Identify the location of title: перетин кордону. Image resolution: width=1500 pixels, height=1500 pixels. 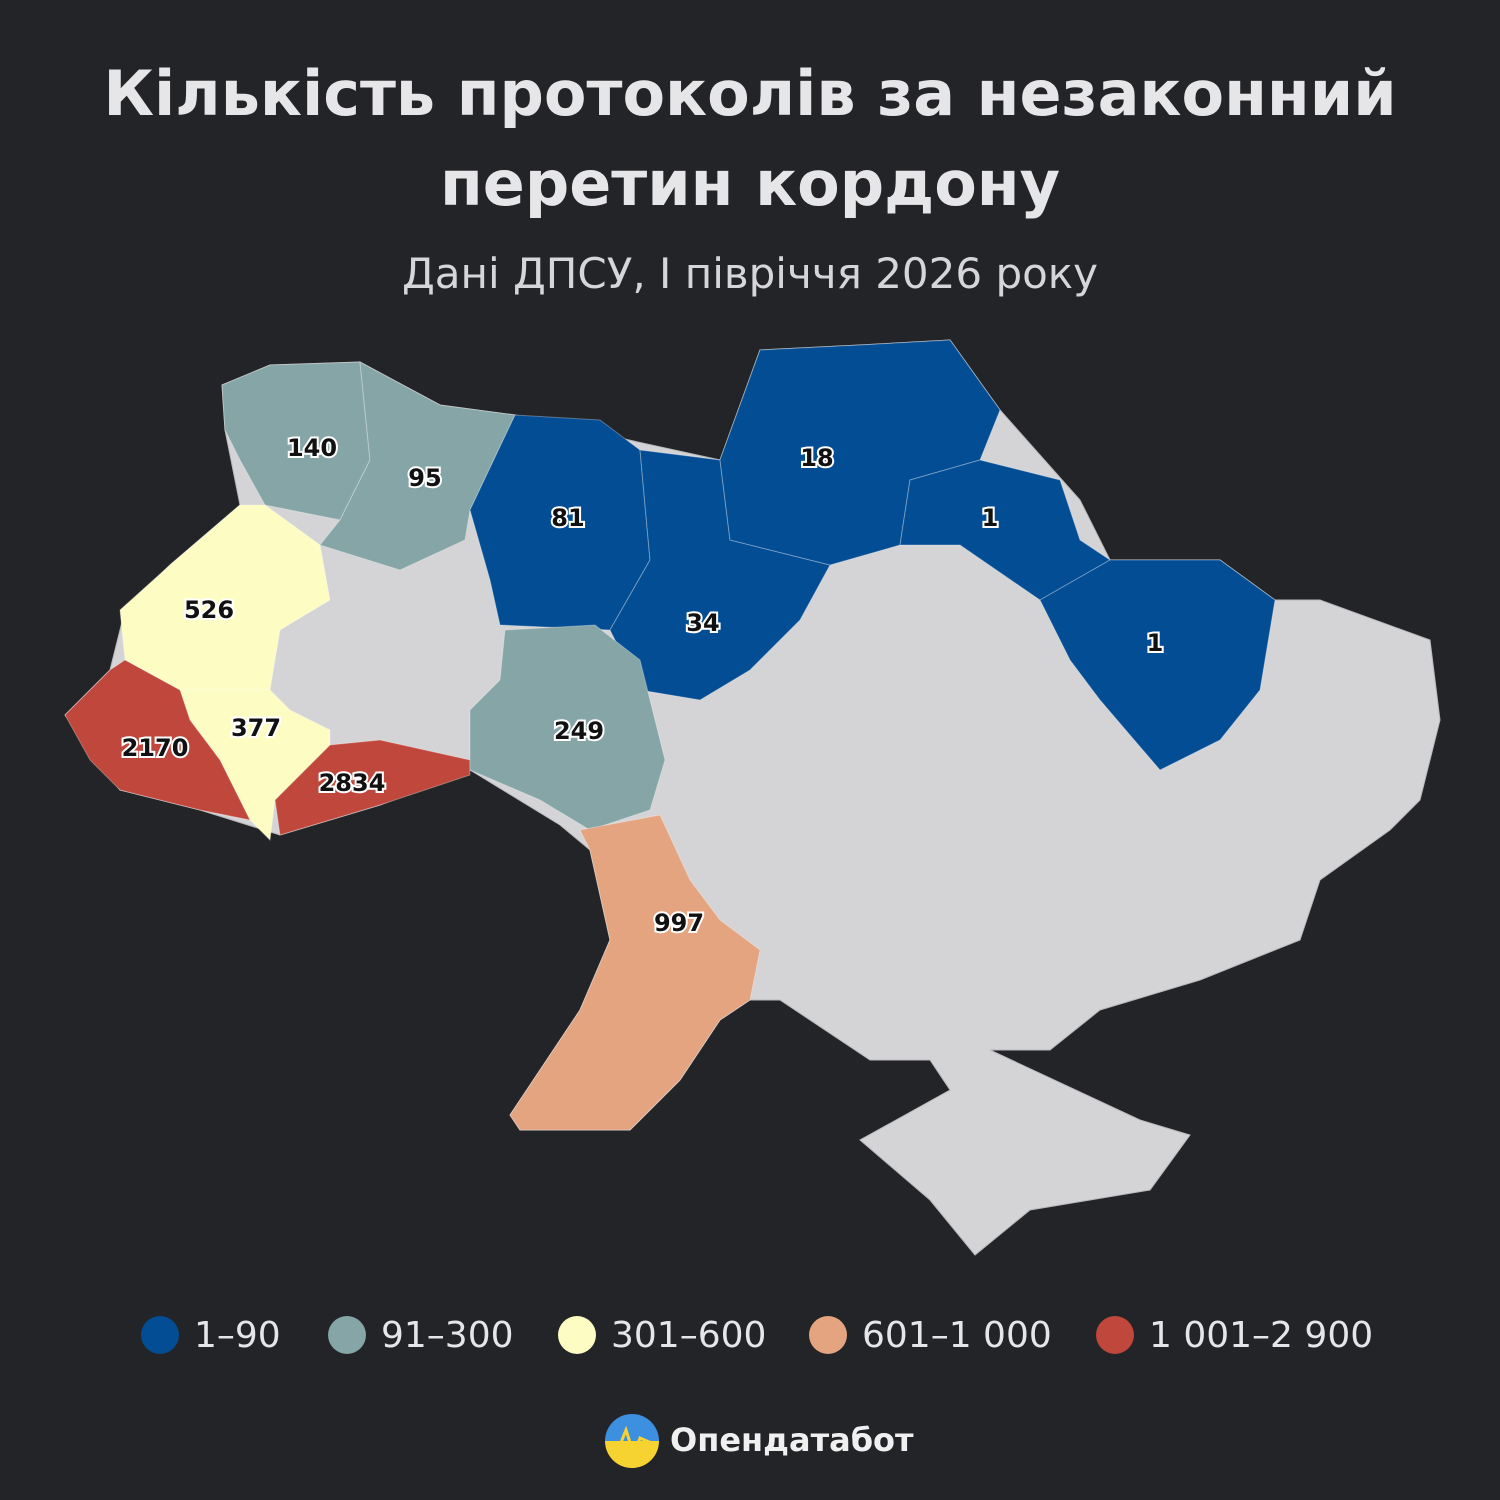
(750, 183).